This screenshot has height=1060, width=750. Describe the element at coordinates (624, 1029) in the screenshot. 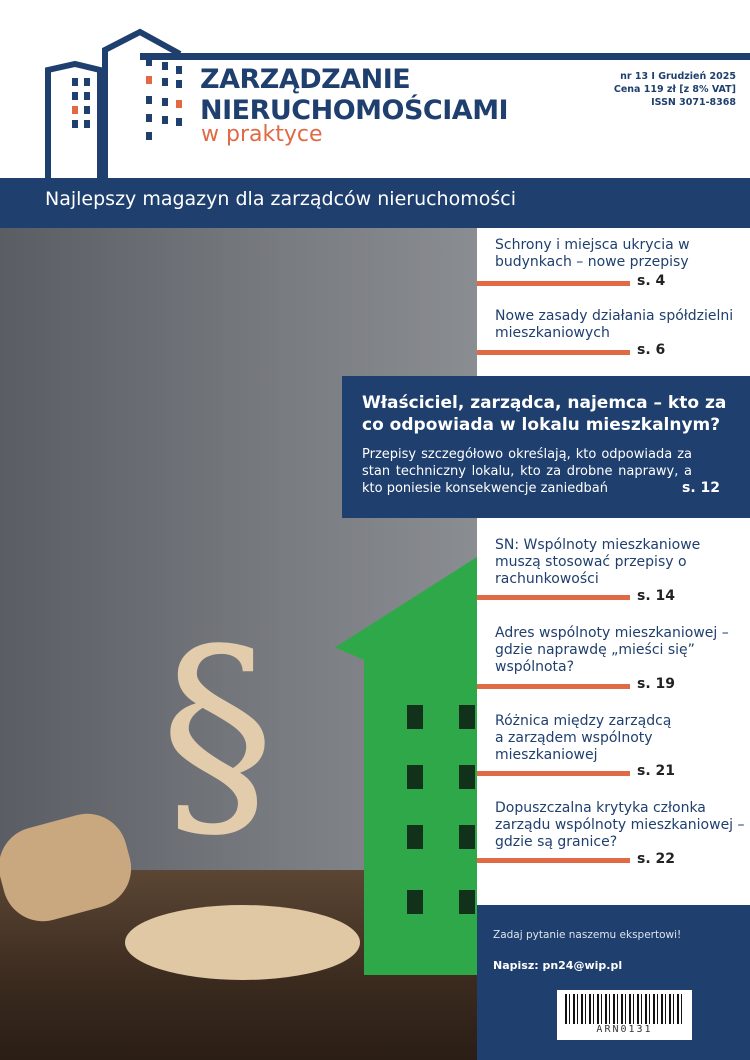

I see `barcode-number: ARN0131` at that location.